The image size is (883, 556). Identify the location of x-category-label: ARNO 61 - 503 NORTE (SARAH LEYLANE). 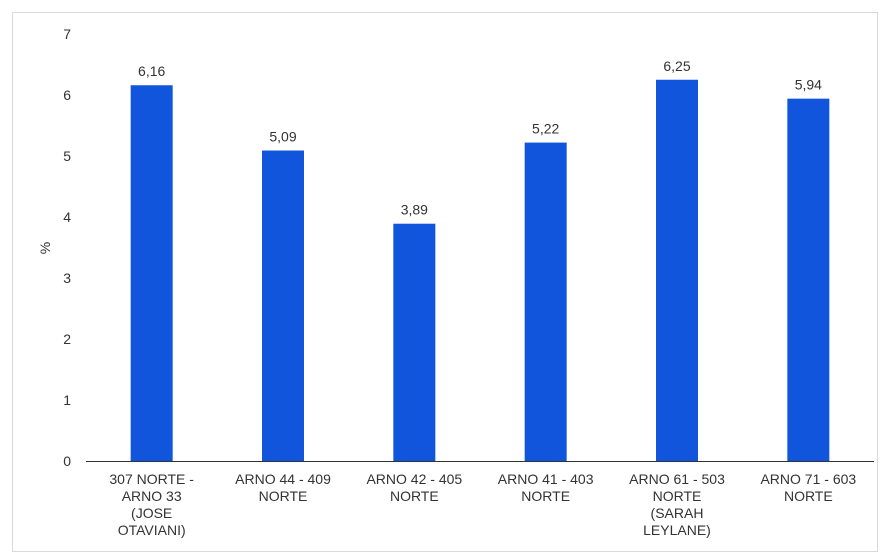
(677, 504).